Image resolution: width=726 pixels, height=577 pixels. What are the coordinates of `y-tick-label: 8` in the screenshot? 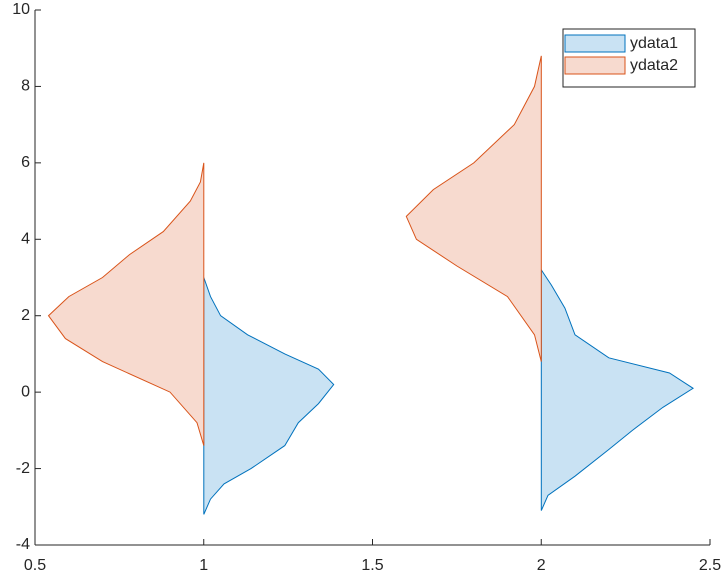 It's located at (25, 86).